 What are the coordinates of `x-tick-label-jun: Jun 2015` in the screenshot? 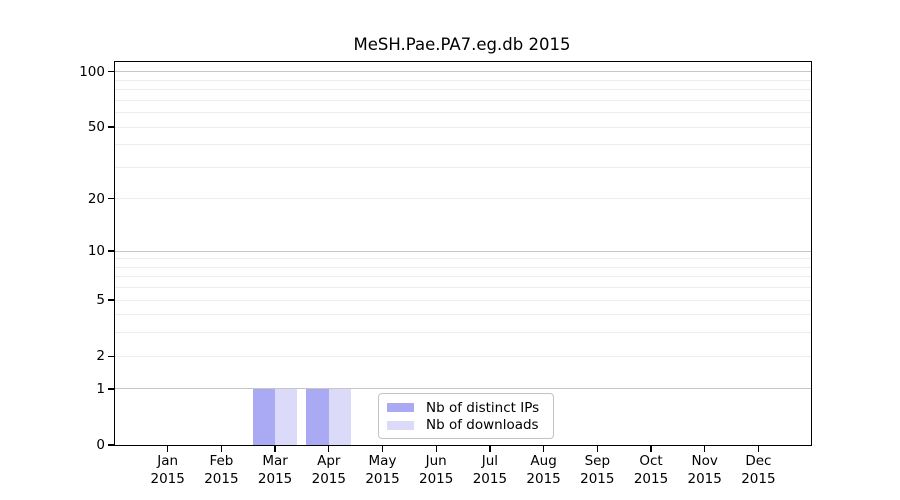 It's located at (436, 470).